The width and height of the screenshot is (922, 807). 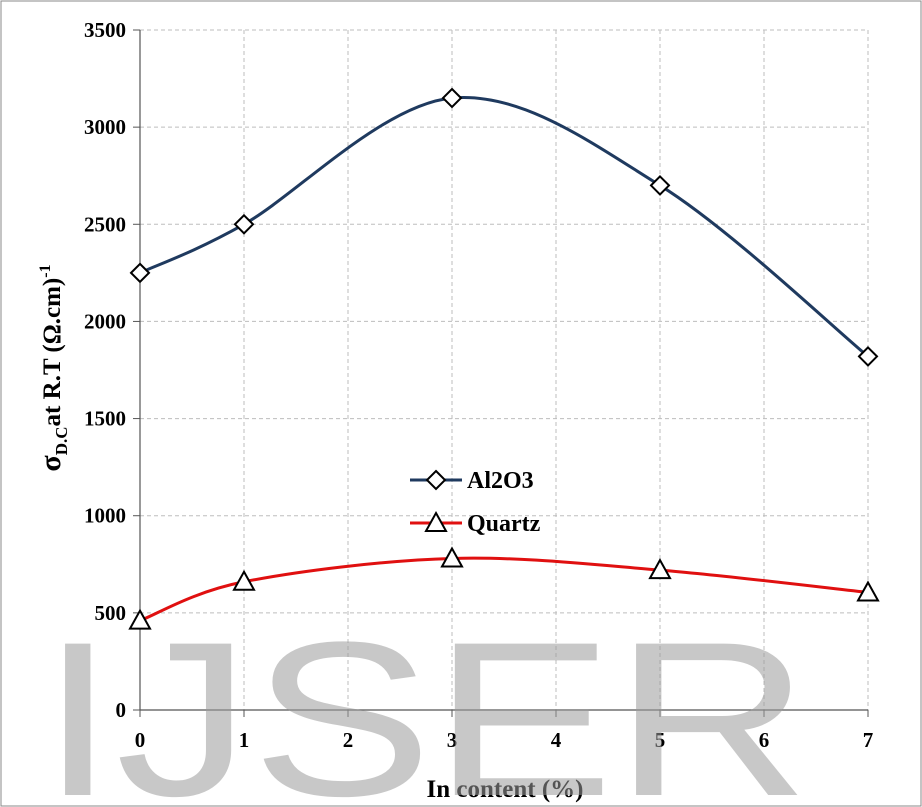 What do you see at coordinates (660, 740) in the screenshot?
I see `x-tick-label: 5` at bounding box center [660, 740].